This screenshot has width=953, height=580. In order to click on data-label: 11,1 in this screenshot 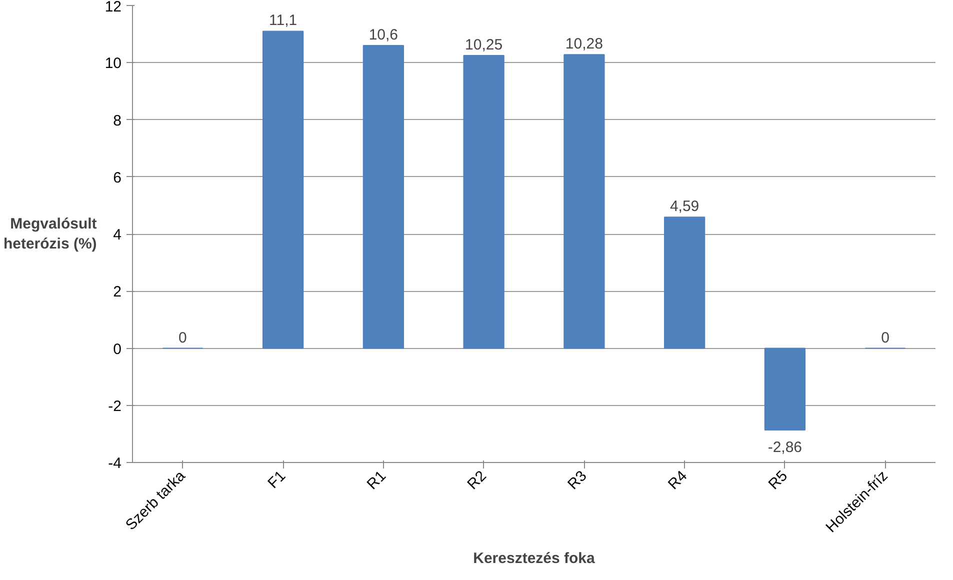, I will do `click(283, 21)`.